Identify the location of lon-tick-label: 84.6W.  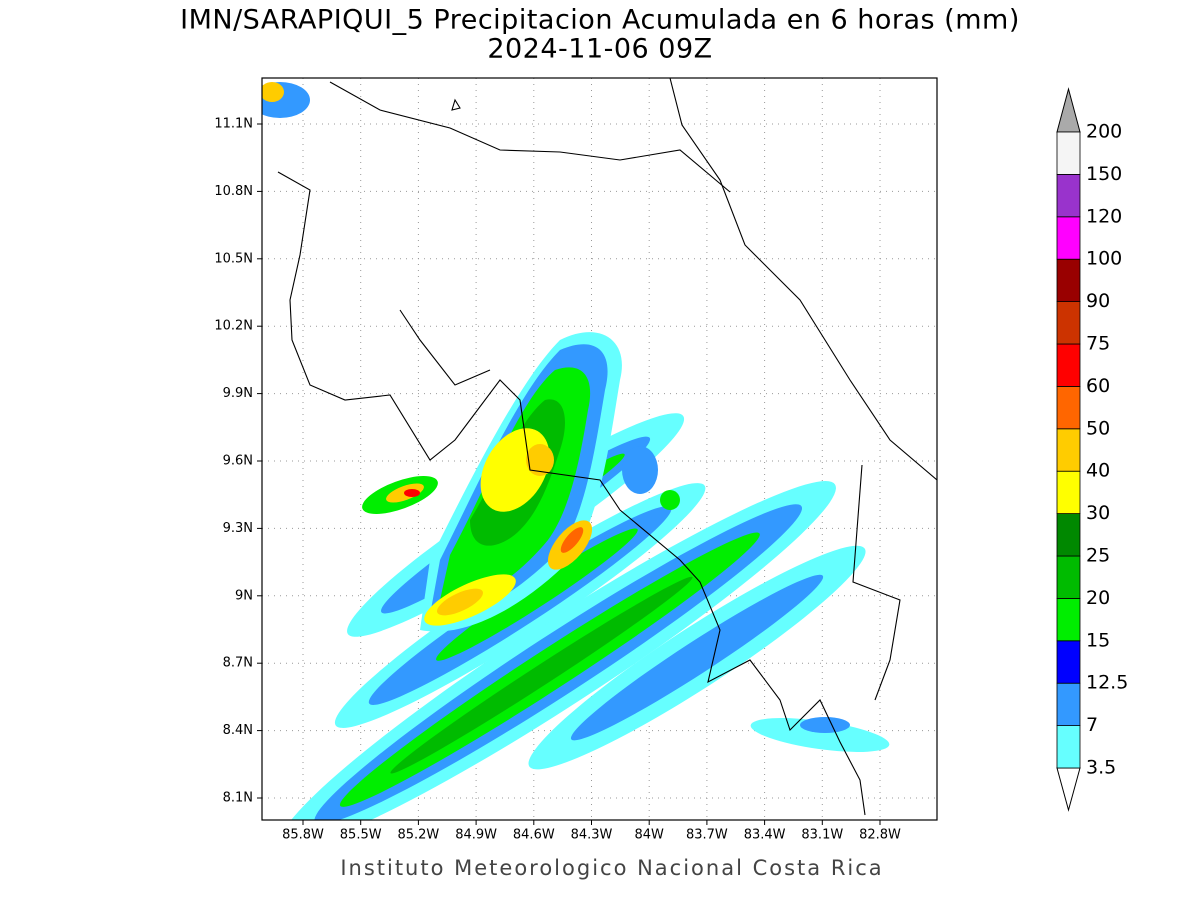
(534, 835).